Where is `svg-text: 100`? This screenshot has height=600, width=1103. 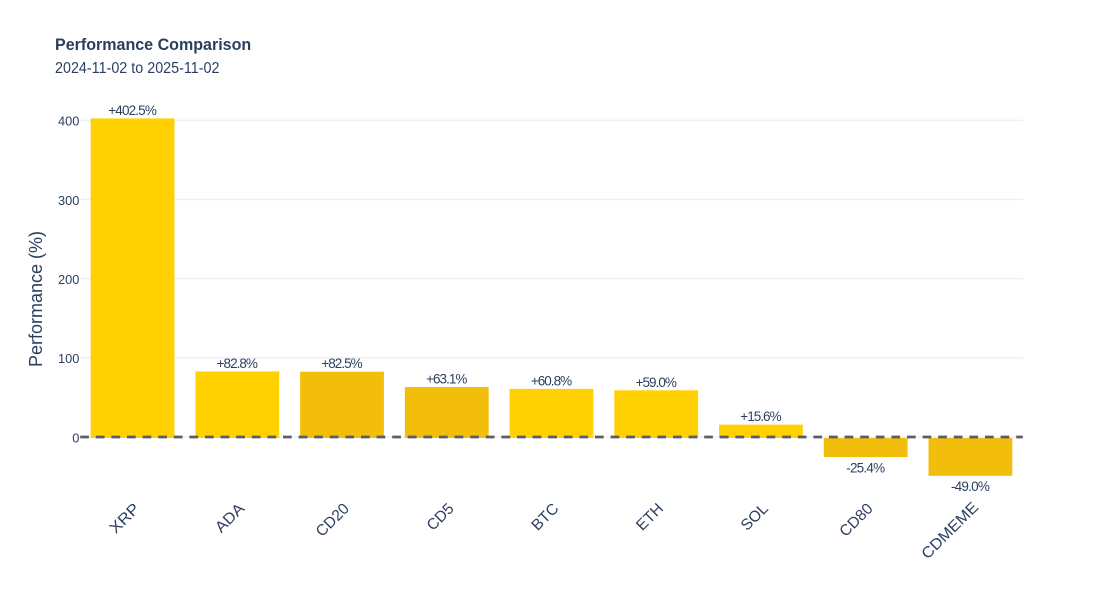
svg-text: 100 is located at coordinates (68, 358).